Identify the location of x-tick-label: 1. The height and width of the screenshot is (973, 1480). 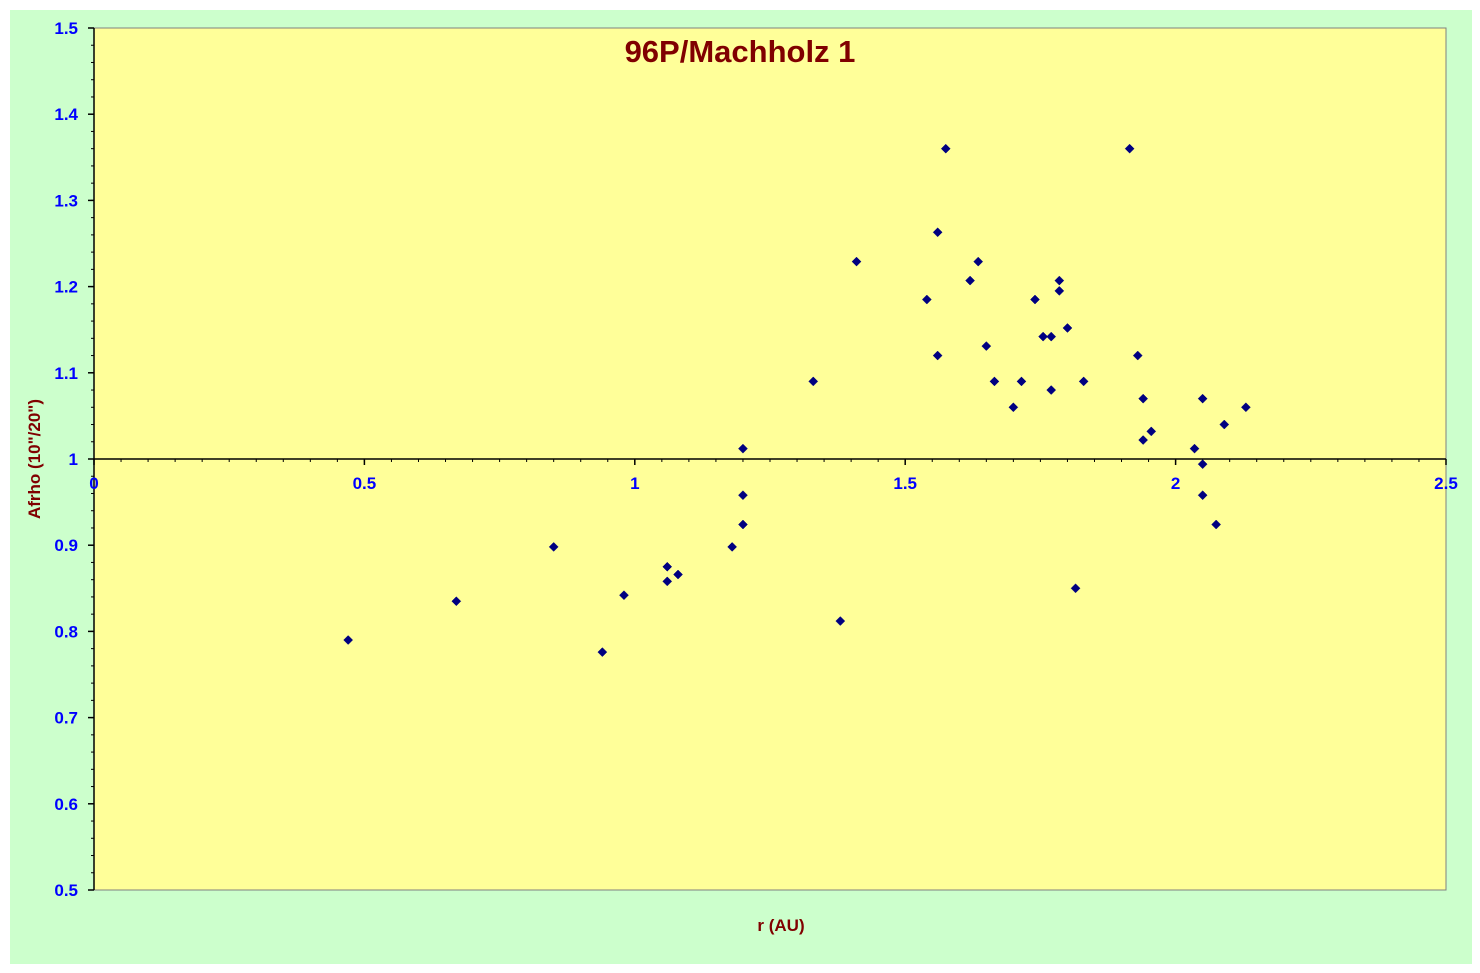
(634, 483).